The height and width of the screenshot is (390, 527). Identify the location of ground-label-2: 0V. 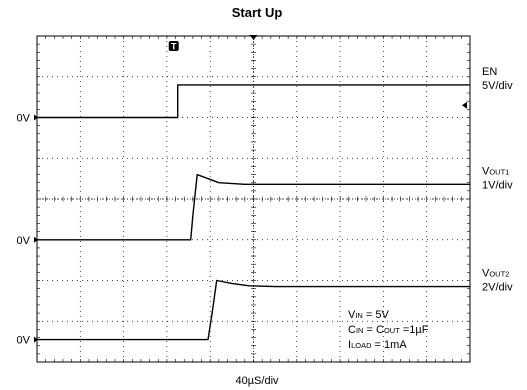
(24, 241).